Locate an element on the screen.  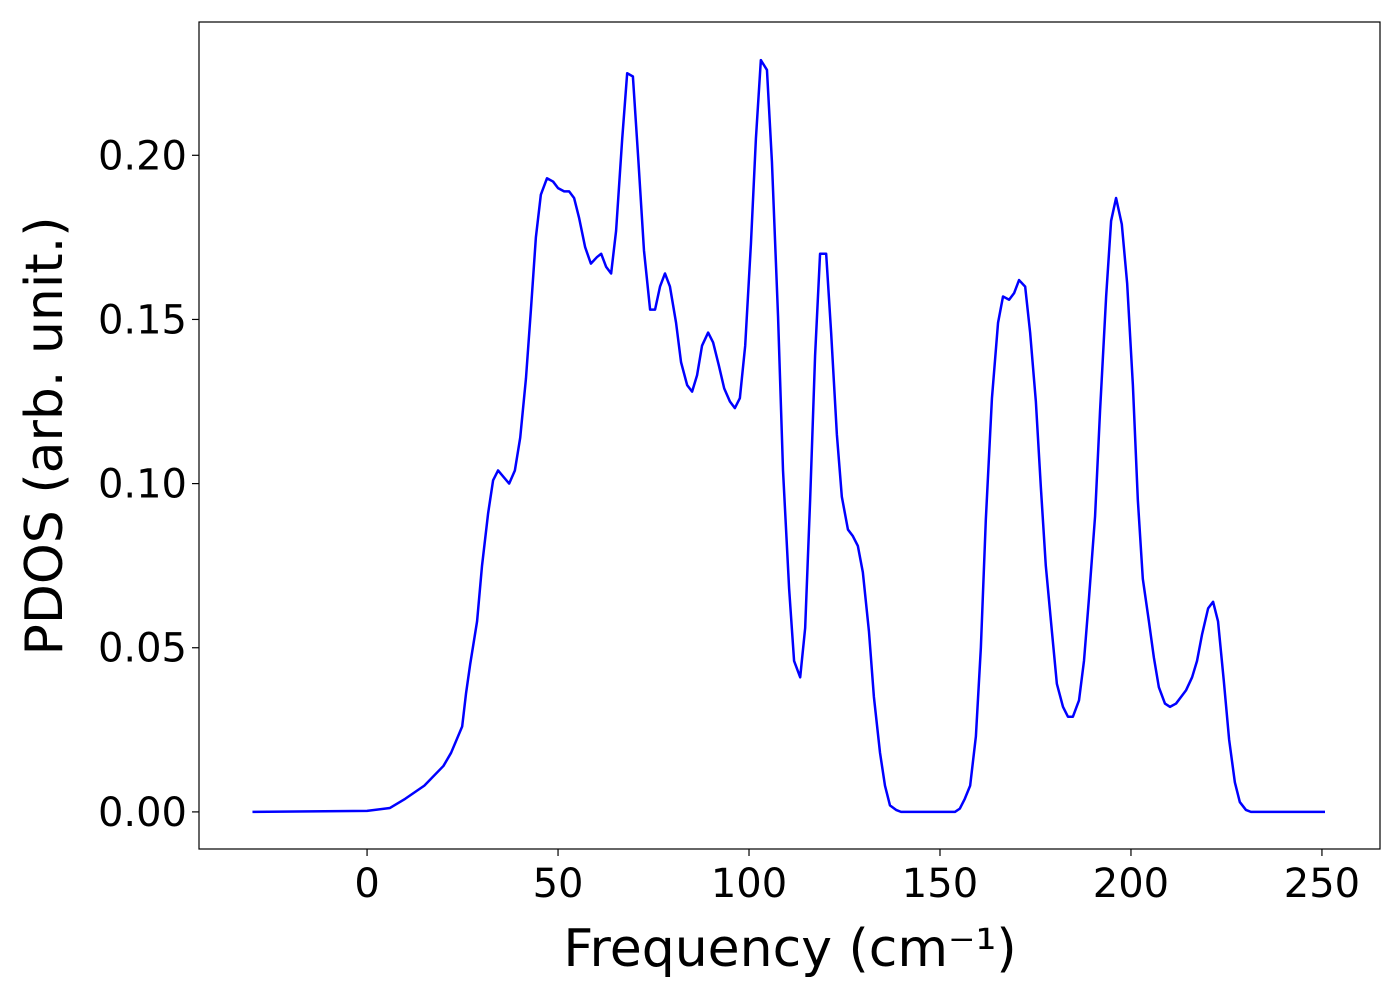
y-tick-label: 0.20 is located at coordinates (142, 156).